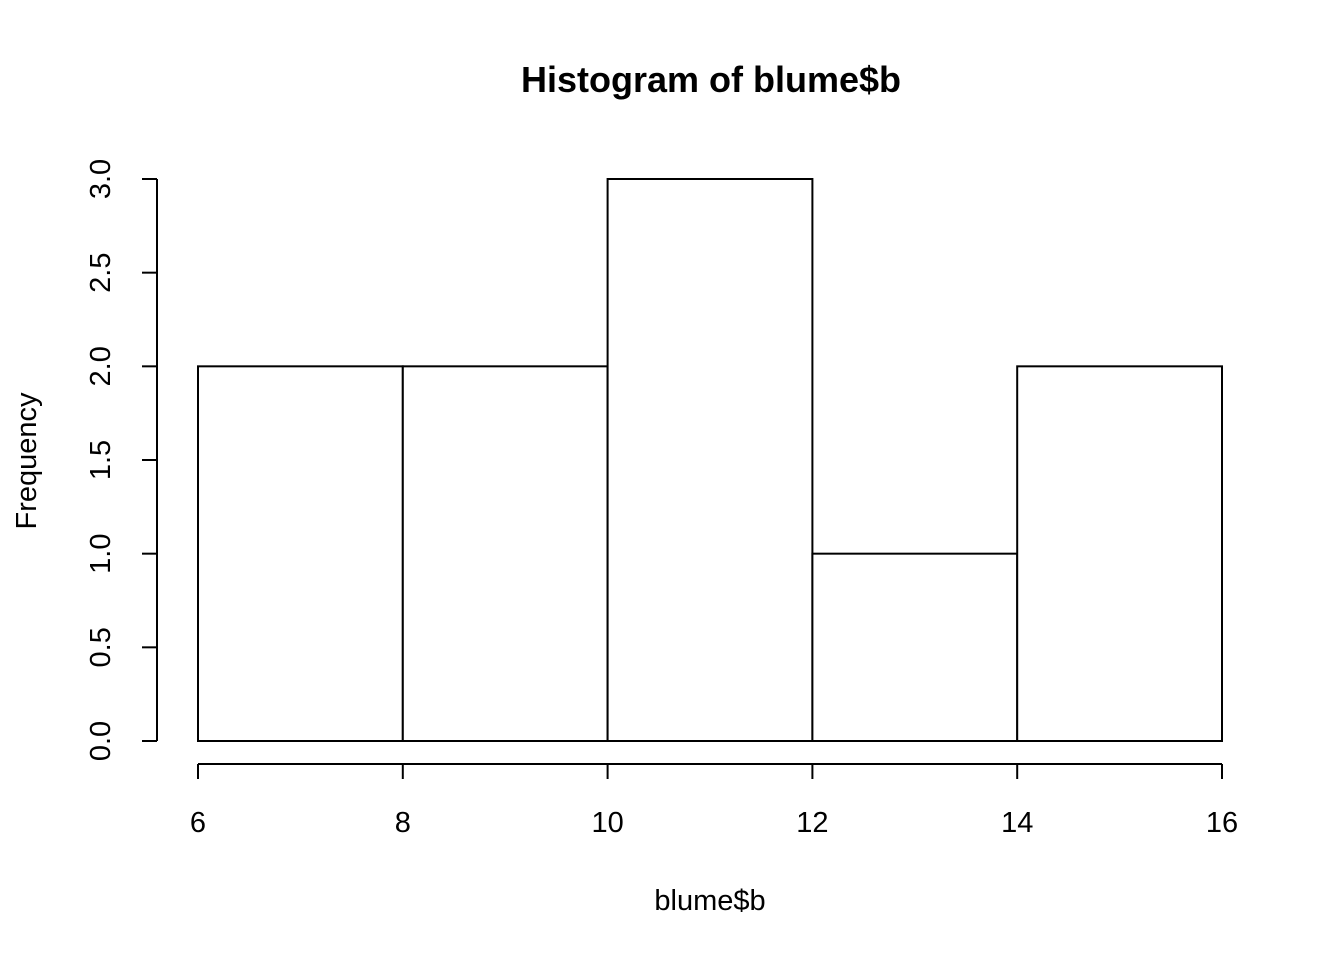  I want to click on y-axis-label: Frequency, so click(27, 461).